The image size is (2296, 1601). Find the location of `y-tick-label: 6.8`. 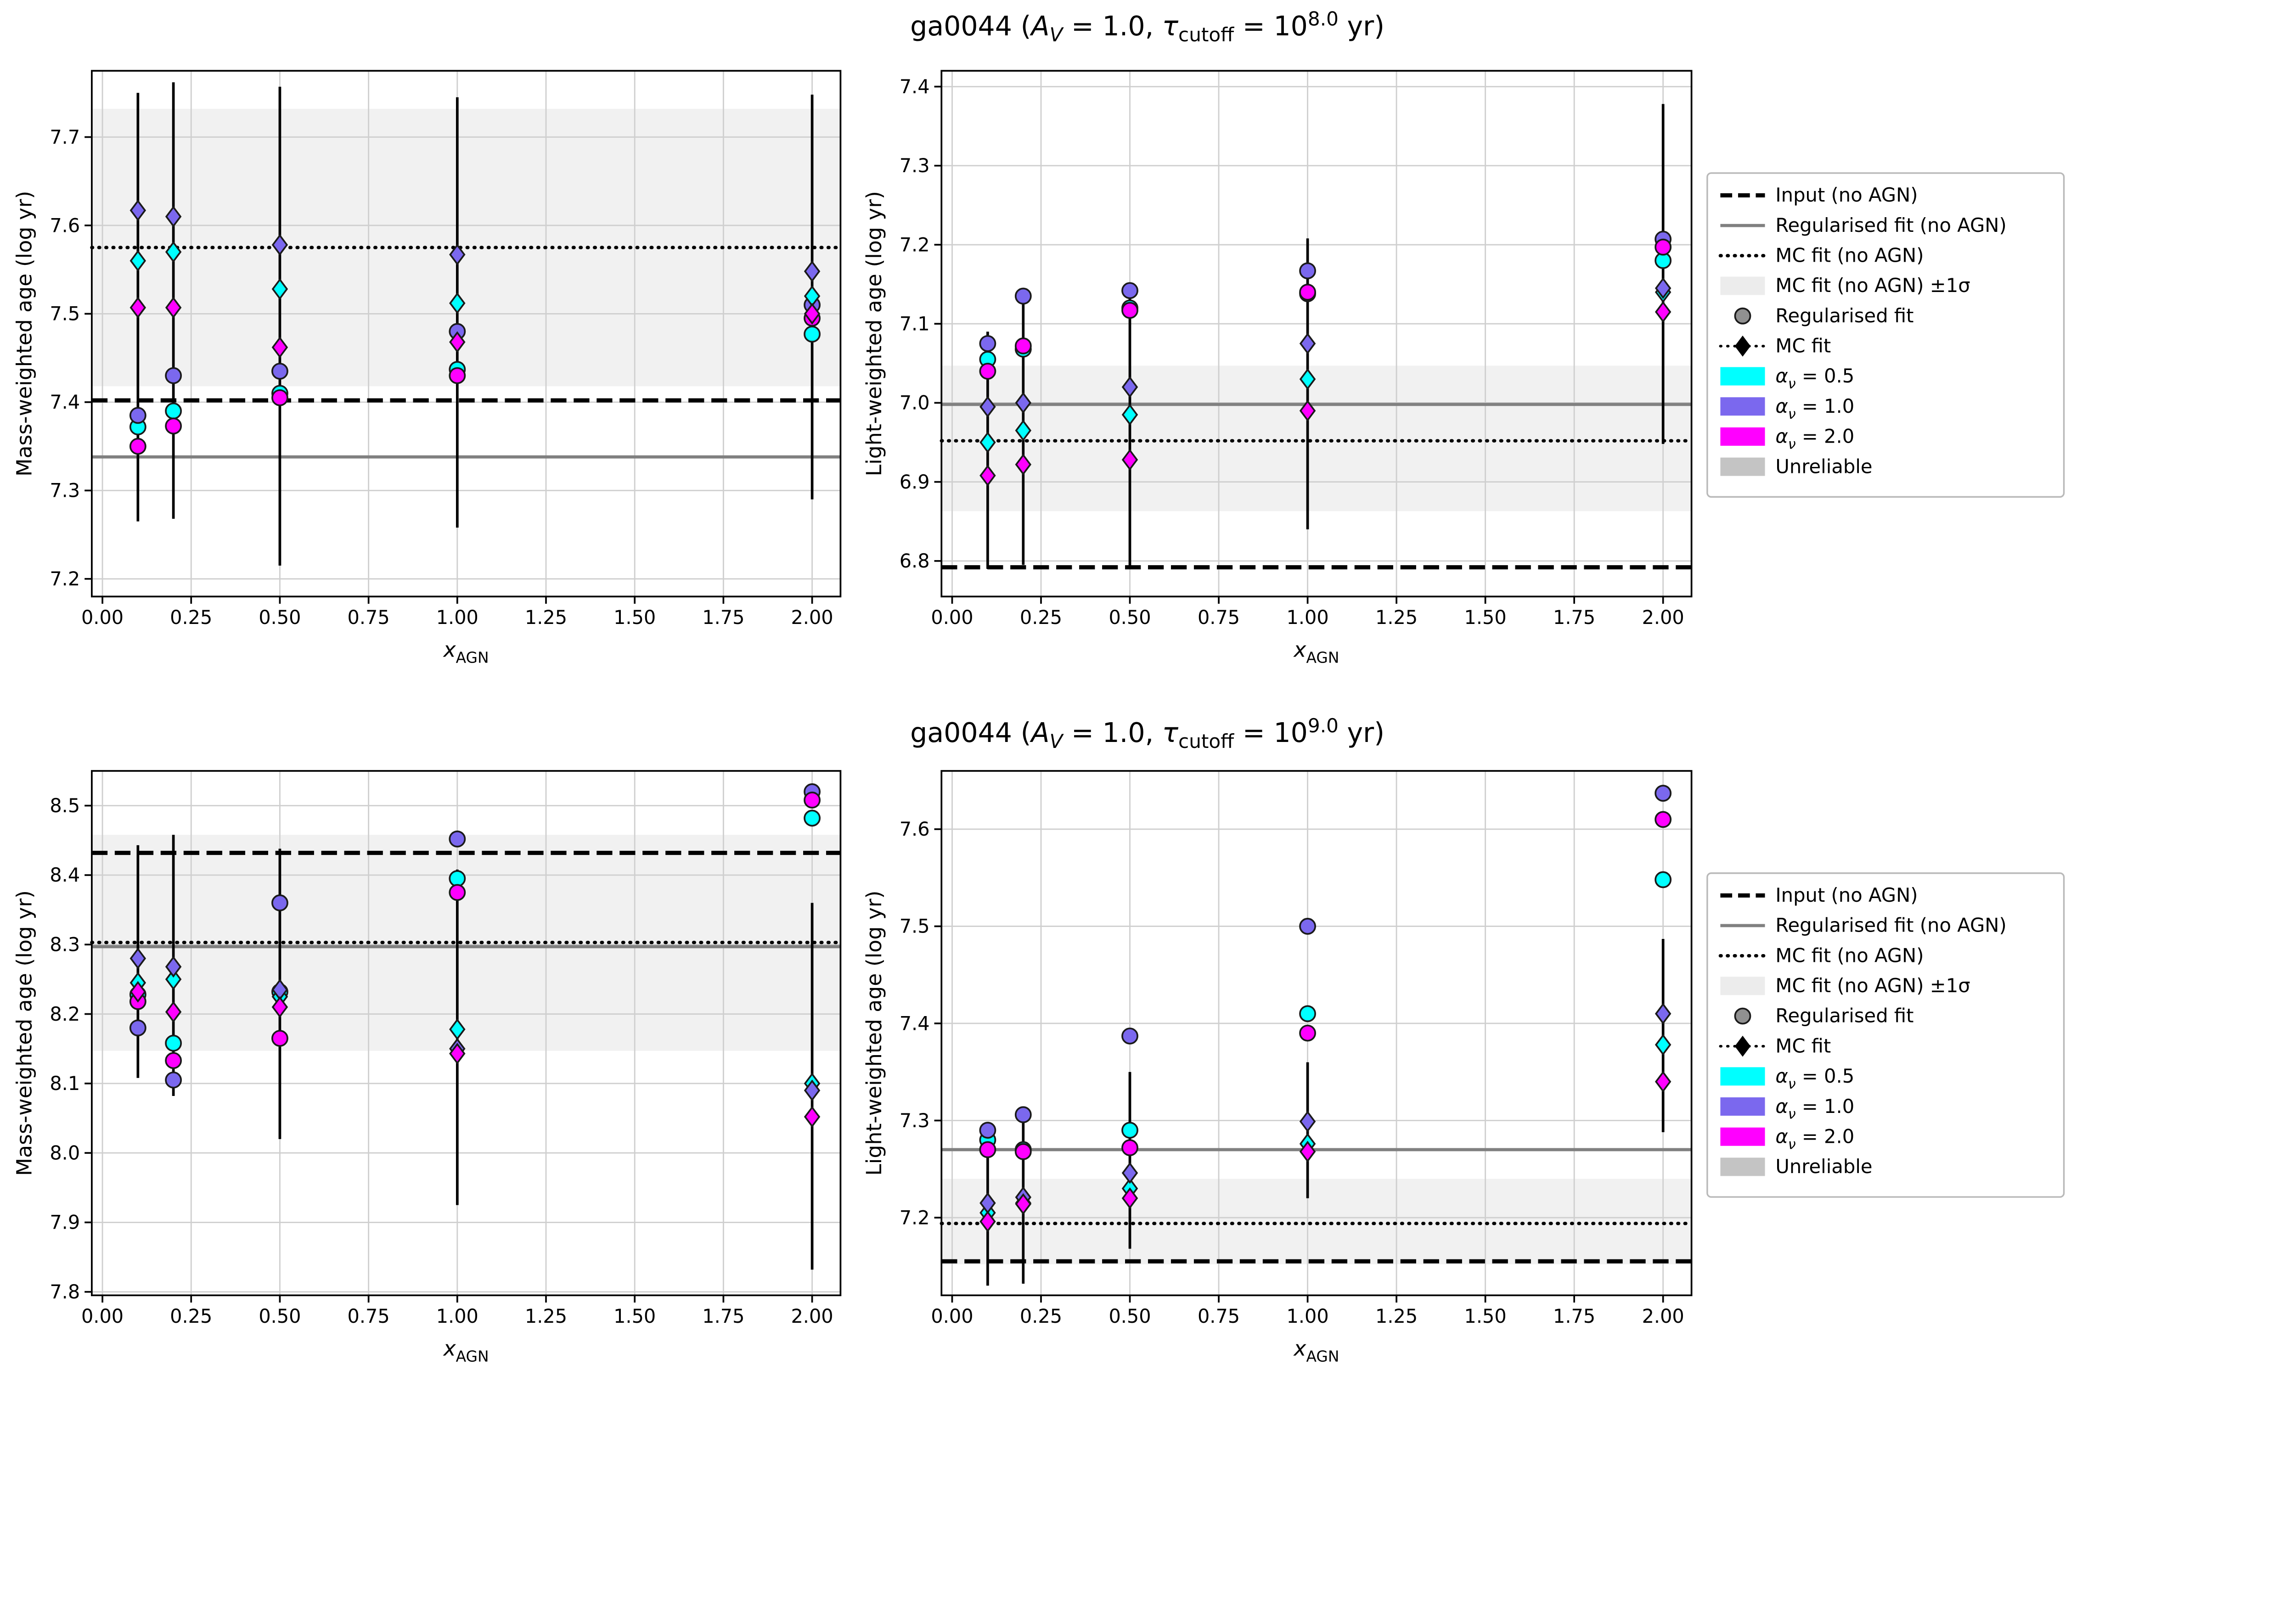

y-tick-label: 6.8 is located at coordinates (915, 561).